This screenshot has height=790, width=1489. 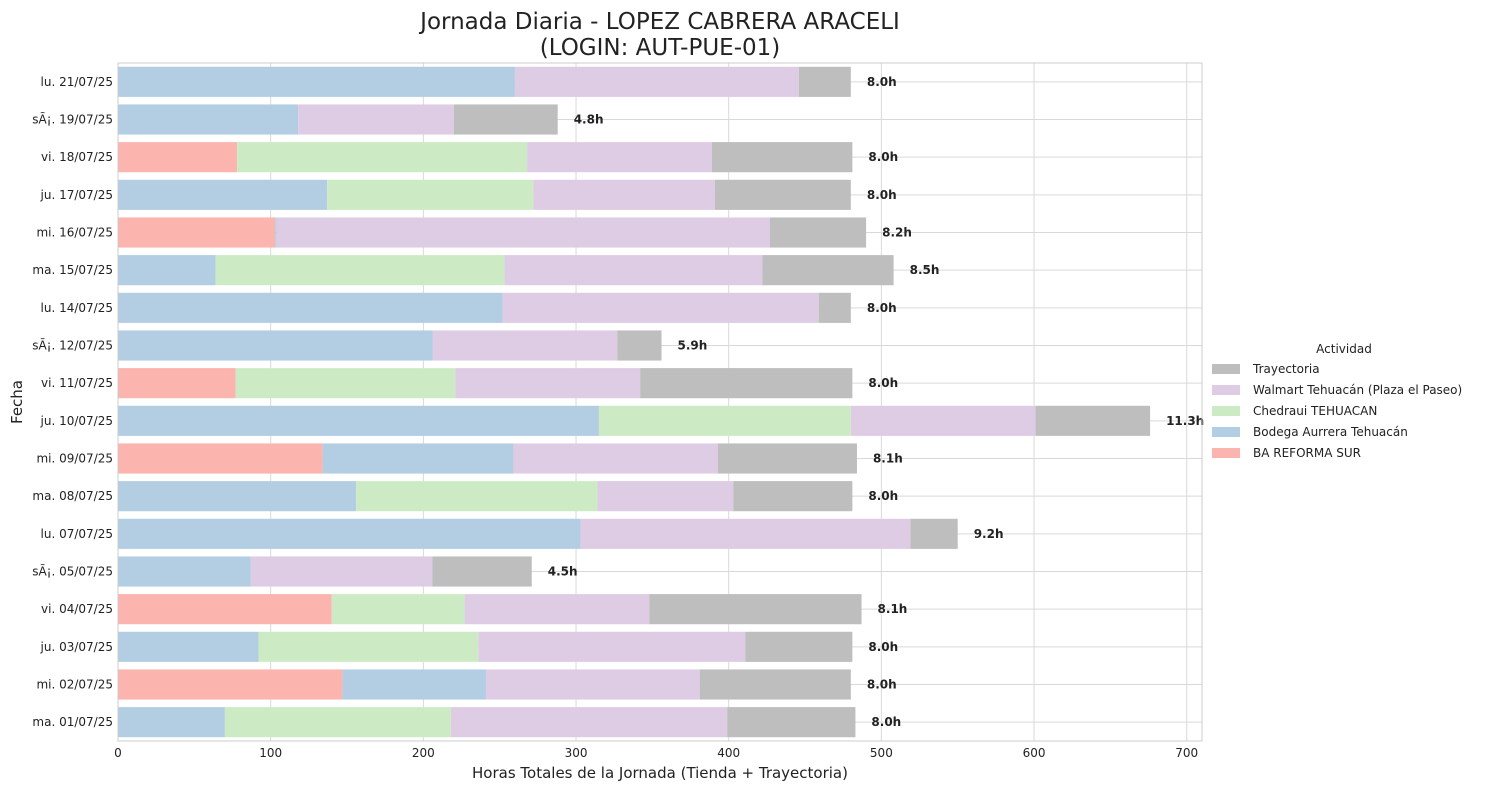 I want to click on x-tick-label: 300, so click(x=576, y=753).